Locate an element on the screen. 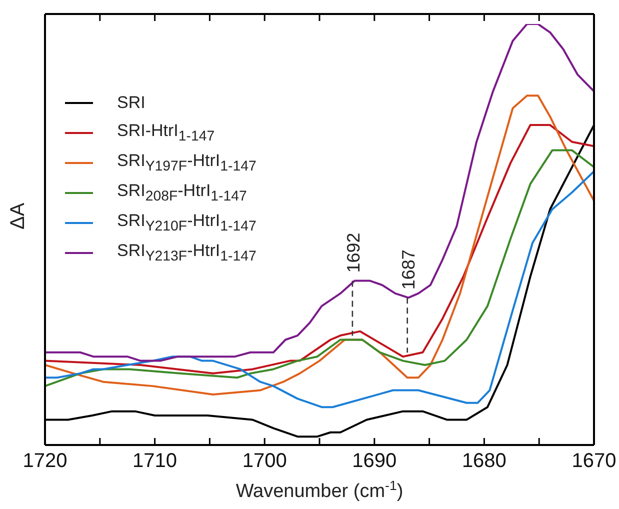  x-tick-label: 1670 is located at coordinates (594, 461).